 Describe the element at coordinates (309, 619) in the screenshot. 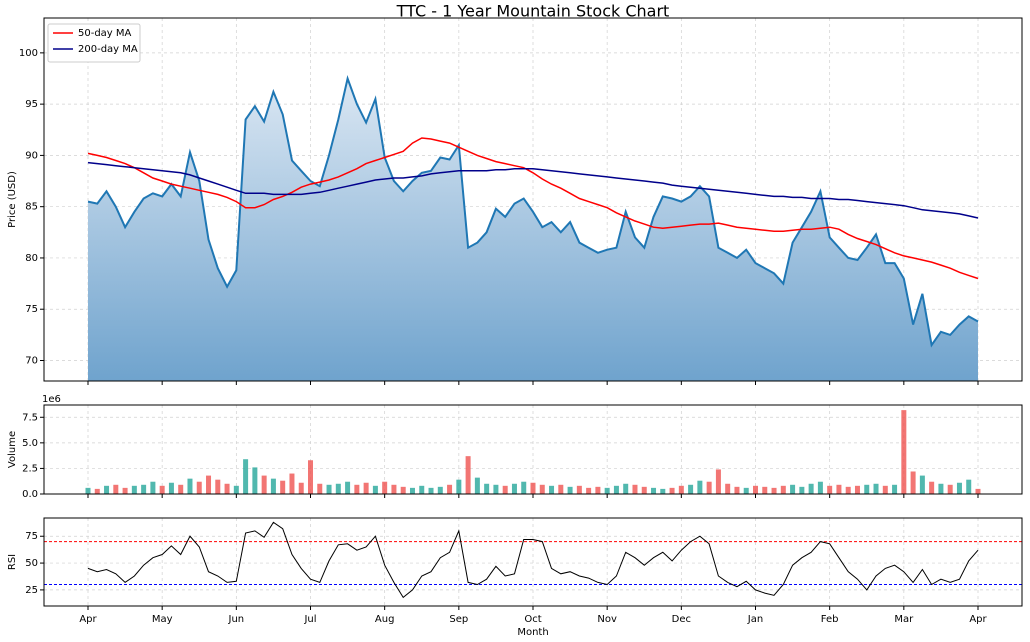

I see `x-tick-label: Jul` at that location.